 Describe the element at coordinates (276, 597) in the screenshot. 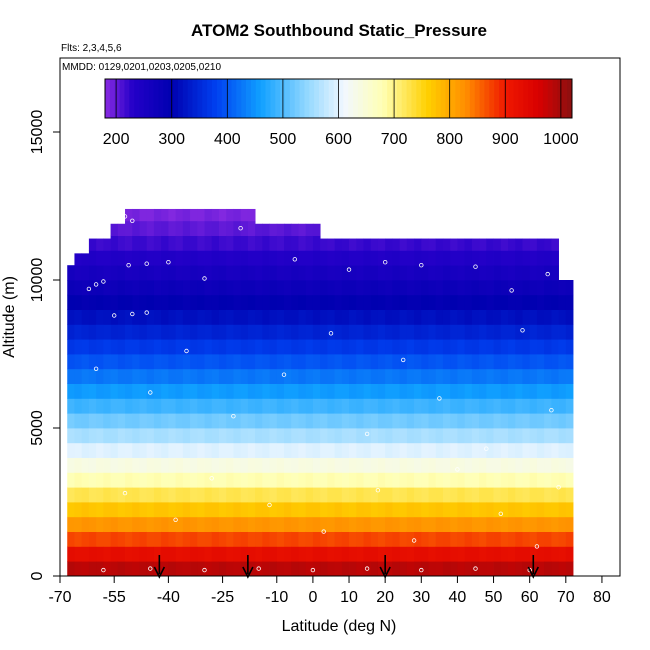

I see `x-tick-label: -10` at that location.